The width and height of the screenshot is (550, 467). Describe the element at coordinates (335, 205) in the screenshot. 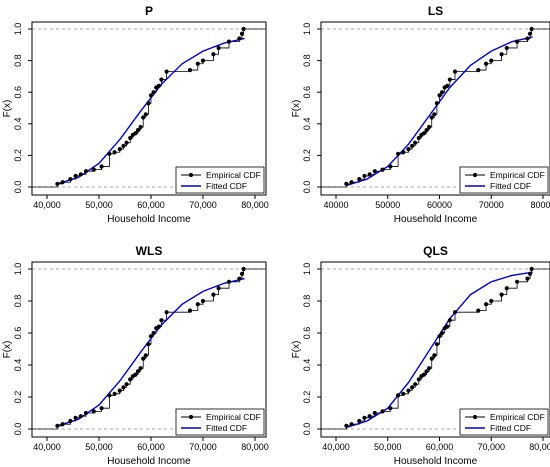

I see `x-tick-label: 40000` at that location.